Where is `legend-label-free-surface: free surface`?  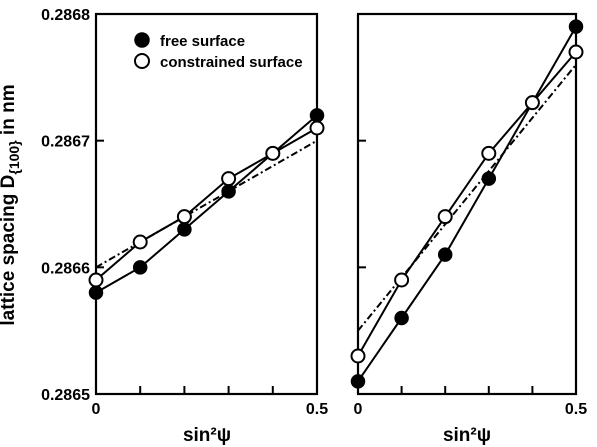 legend-label-free-surface: free surface is located at coordinates (202, 41).